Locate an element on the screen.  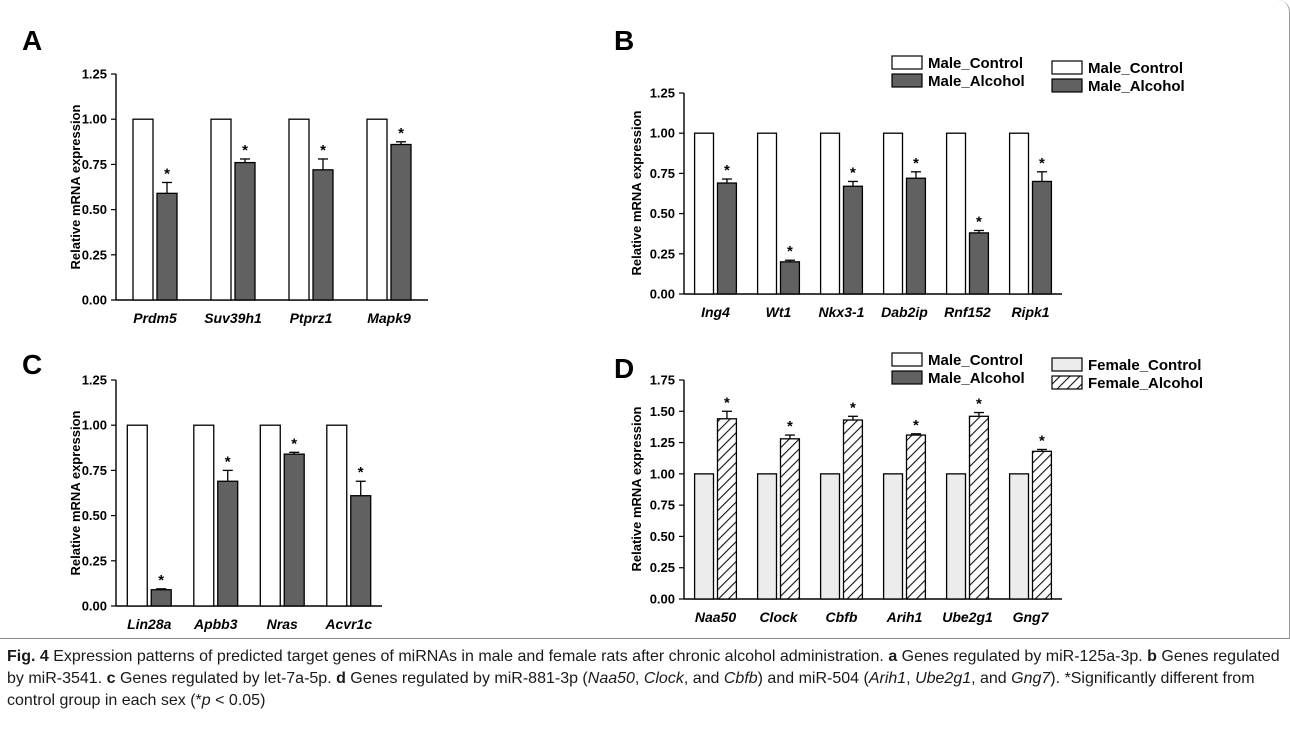
legend-label: Female_Alcohol is located at coordinates (1145, 383).